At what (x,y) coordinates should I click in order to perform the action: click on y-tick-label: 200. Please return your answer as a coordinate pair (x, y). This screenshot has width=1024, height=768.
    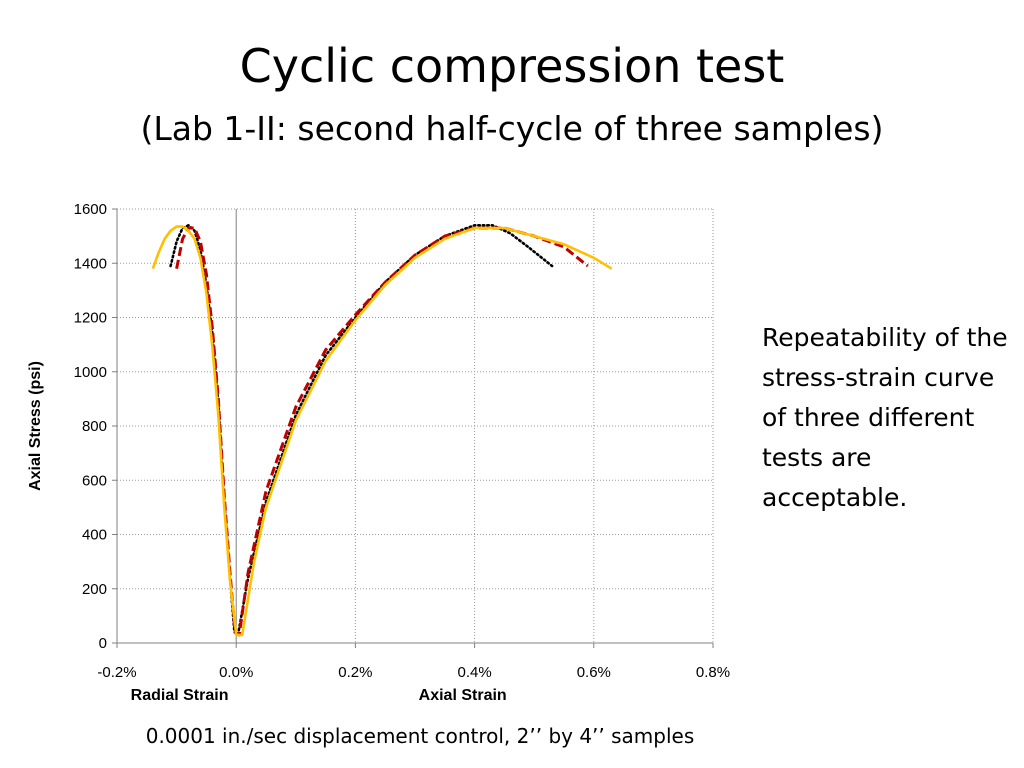
    Looking at the image, I should click on (94, 589).